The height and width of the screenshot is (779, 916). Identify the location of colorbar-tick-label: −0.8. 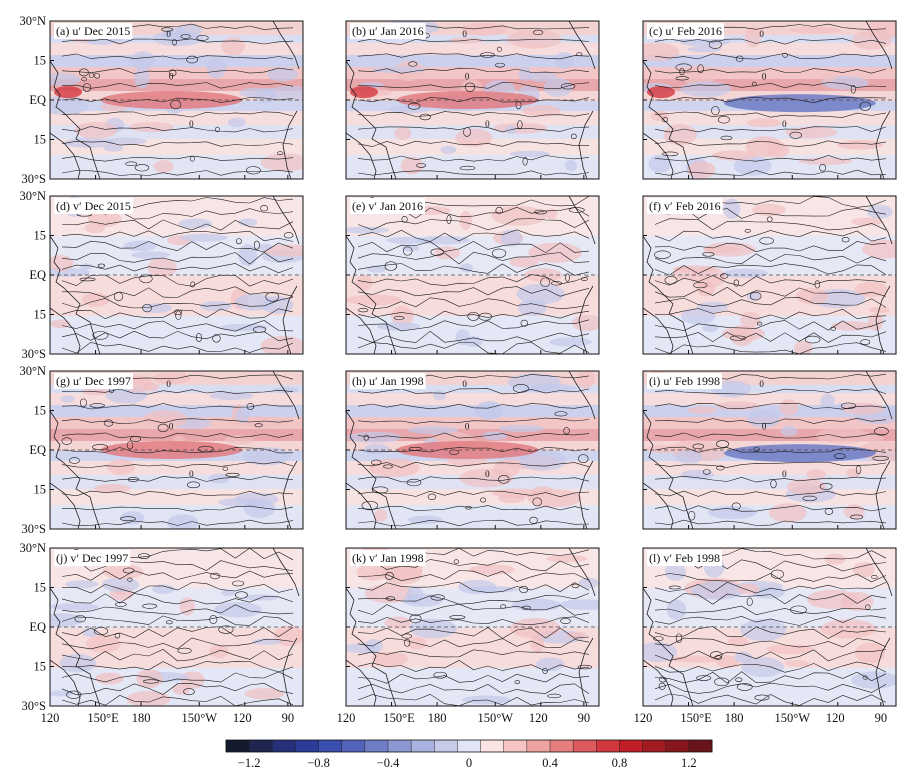
(318, 763).